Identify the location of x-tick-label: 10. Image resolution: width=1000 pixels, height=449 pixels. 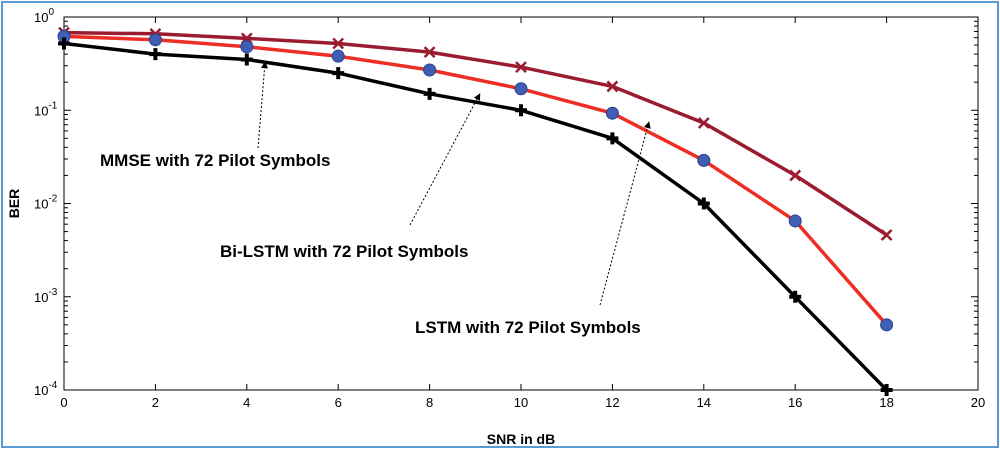
(521, 402).